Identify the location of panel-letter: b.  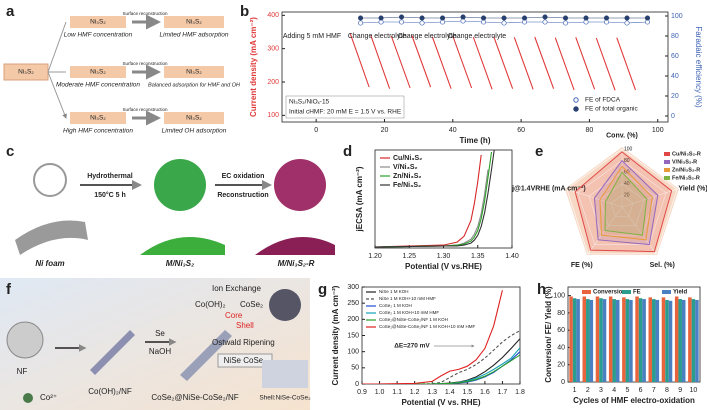
(244, 11).